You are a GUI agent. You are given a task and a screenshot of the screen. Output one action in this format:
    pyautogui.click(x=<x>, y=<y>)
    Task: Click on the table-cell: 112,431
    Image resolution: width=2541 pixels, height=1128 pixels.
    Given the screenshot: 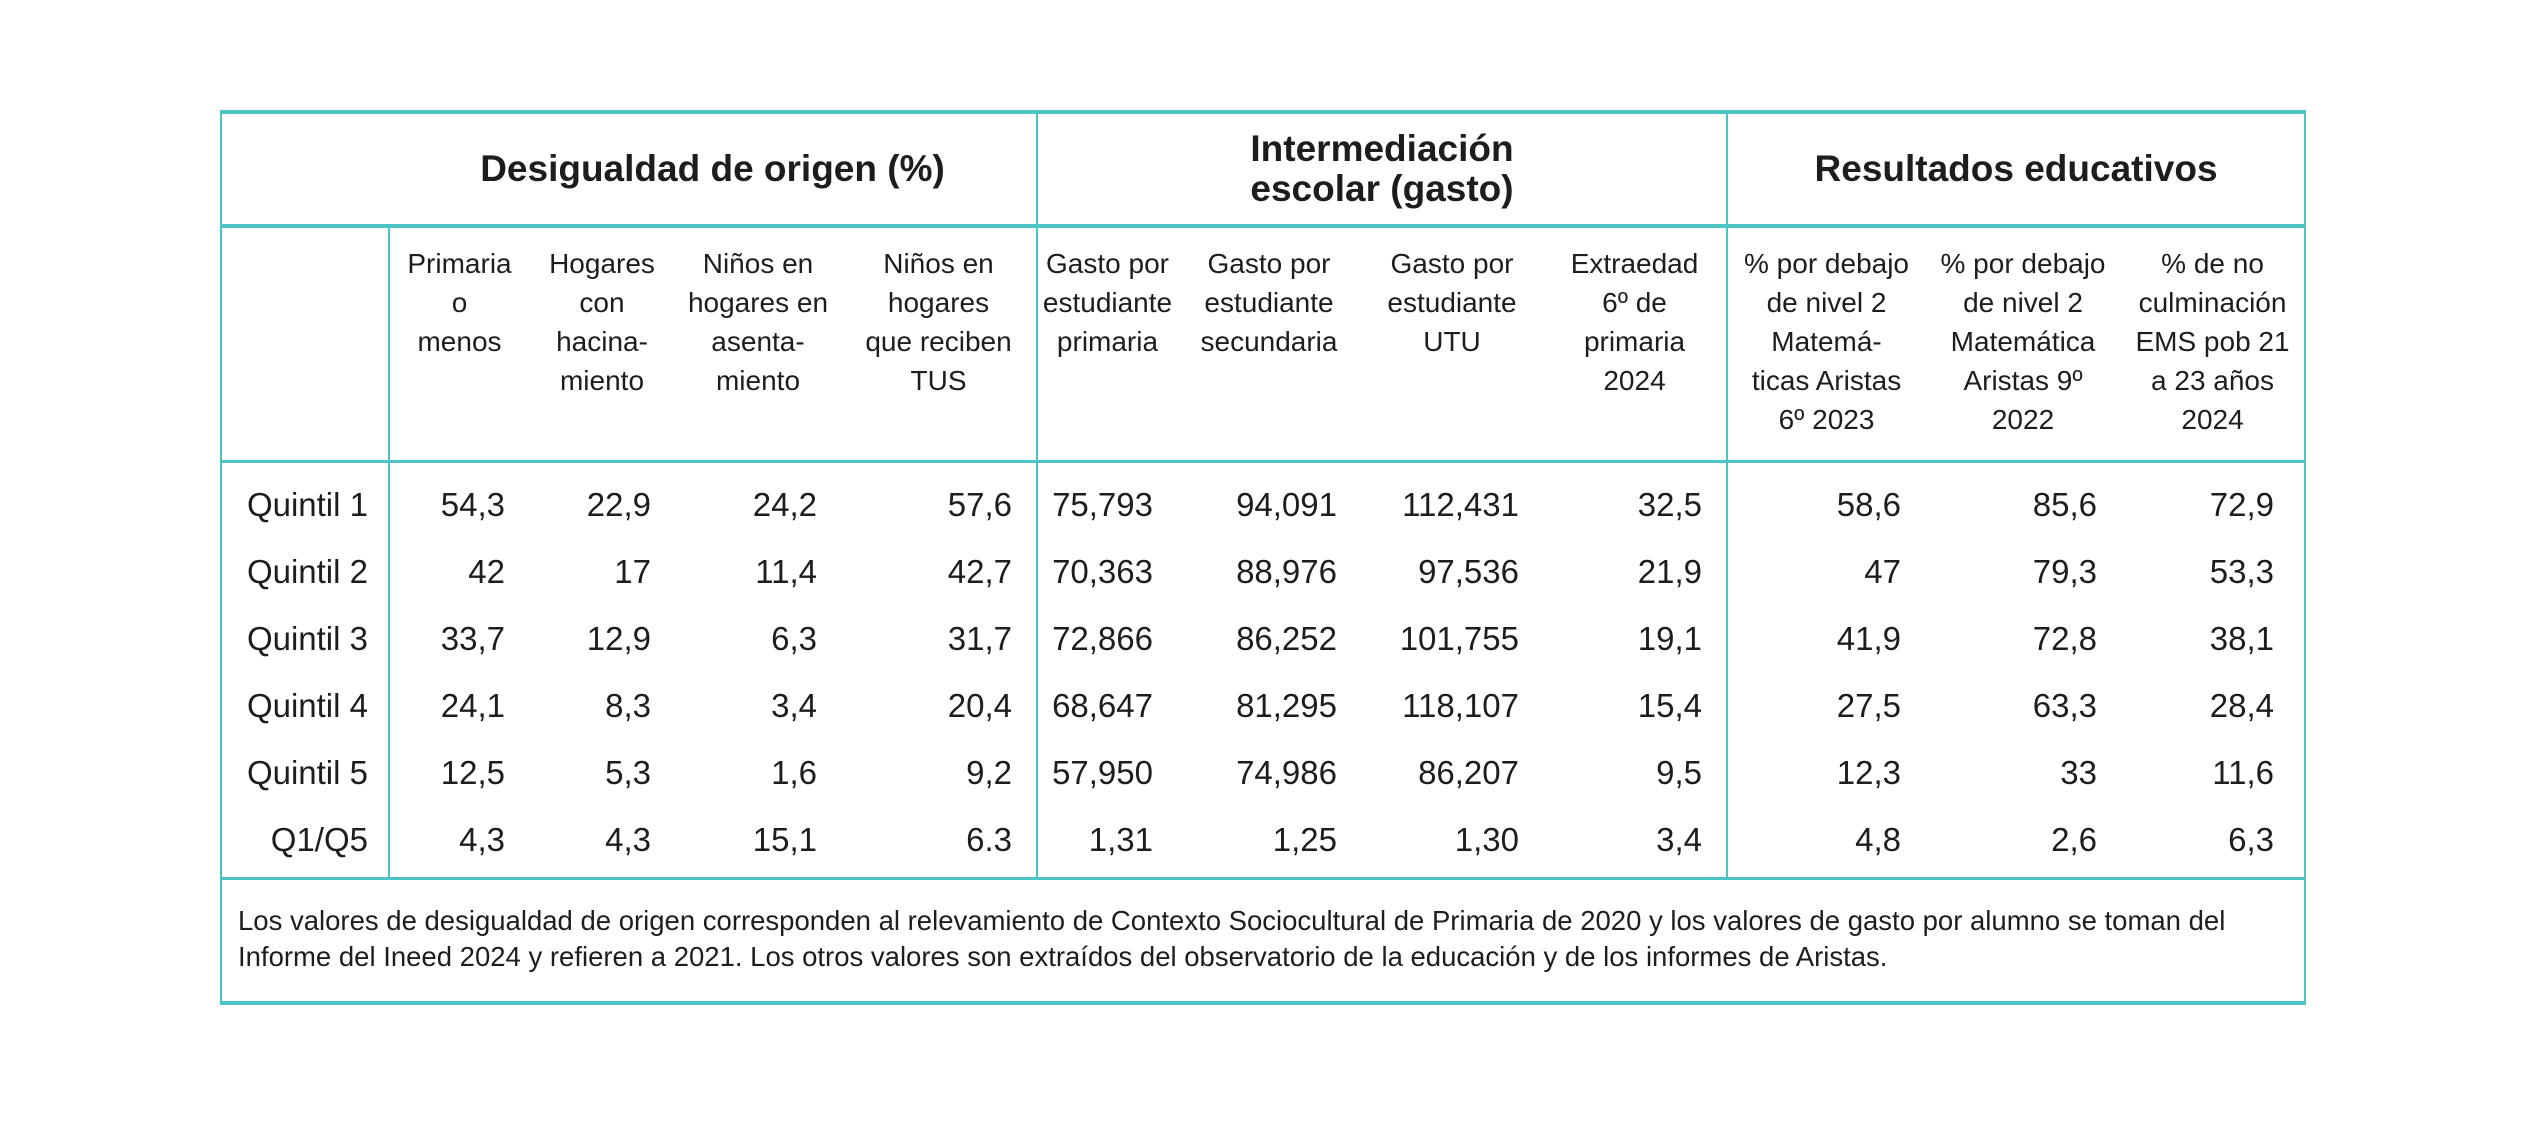 What is the action you would take?
    pyautogui.click(x=1460, y=504)
    